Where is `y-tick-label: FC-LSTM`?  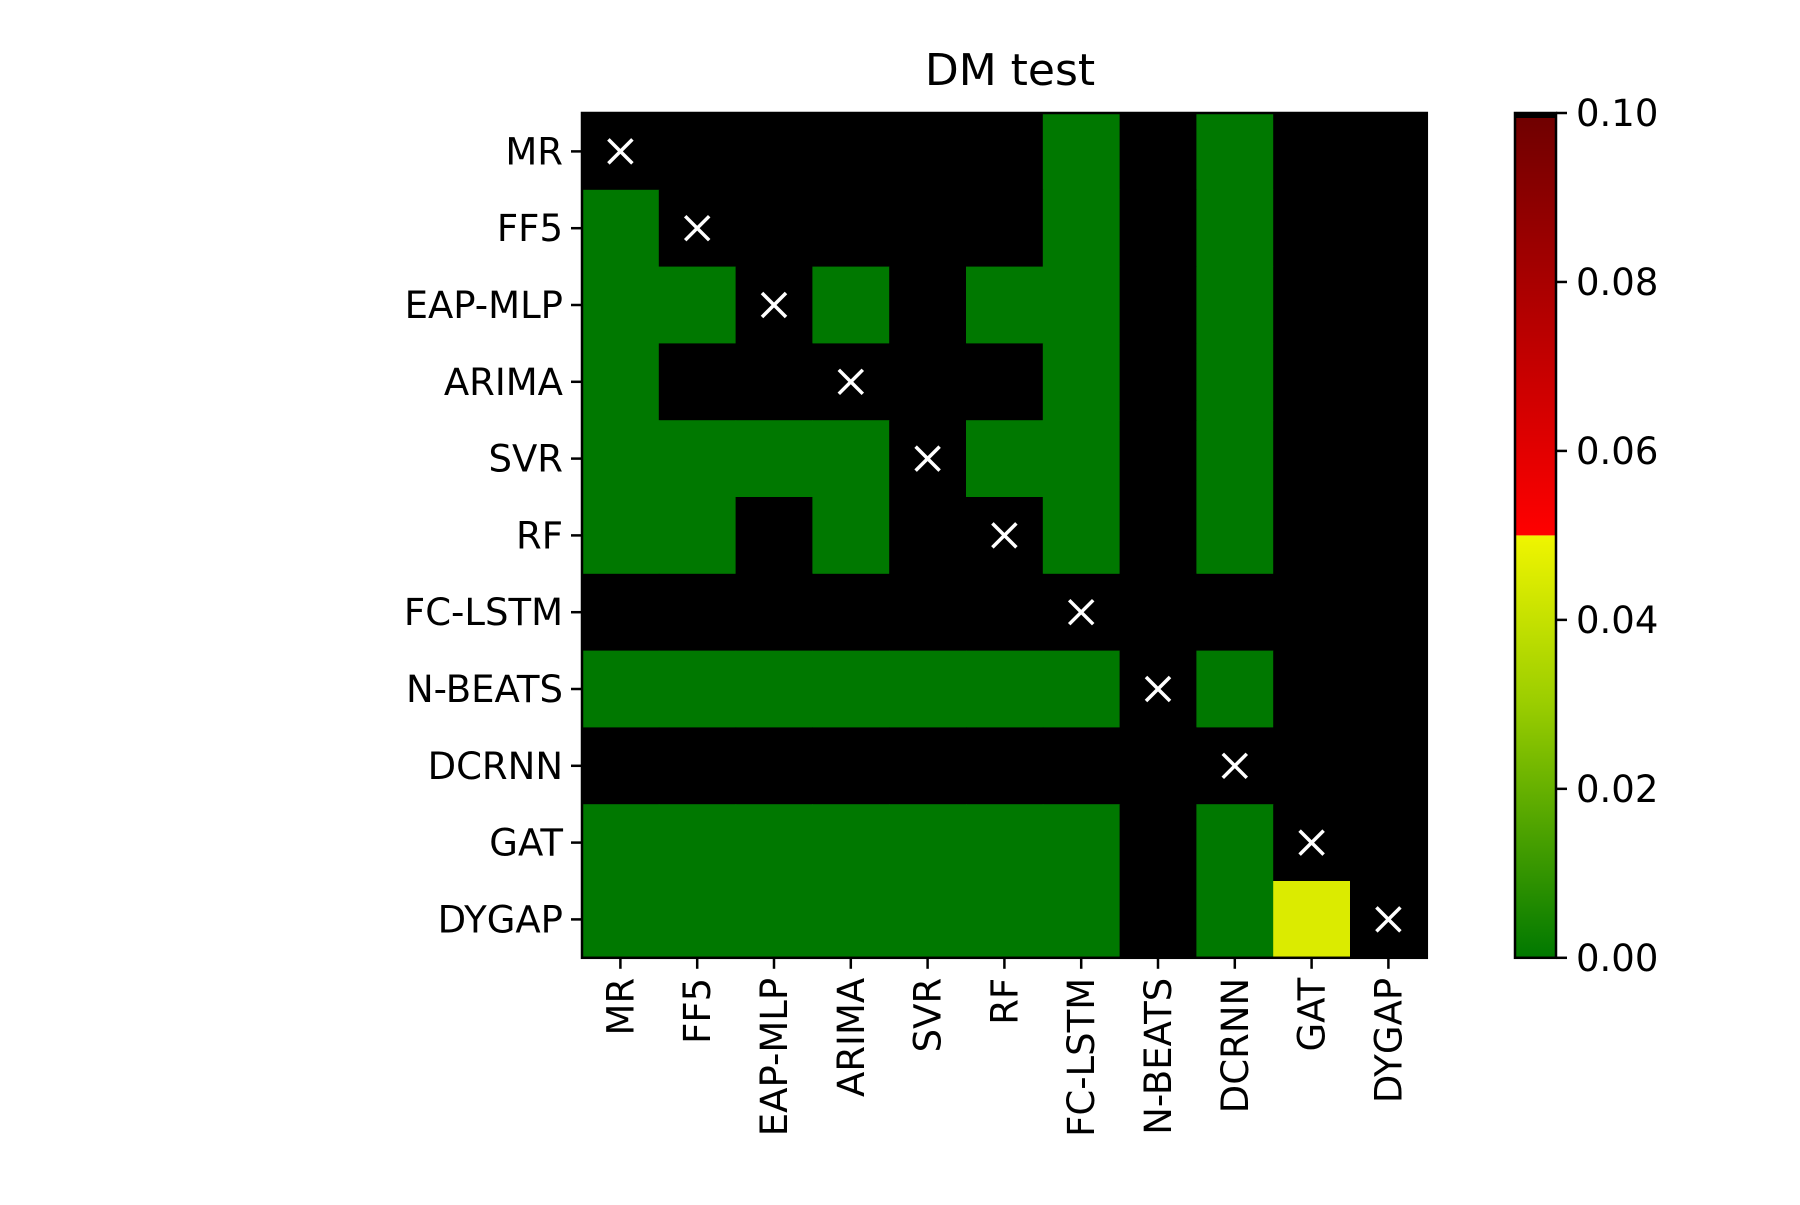 y-tick-label: FC-LSTM is located at coordinates (483, 612).